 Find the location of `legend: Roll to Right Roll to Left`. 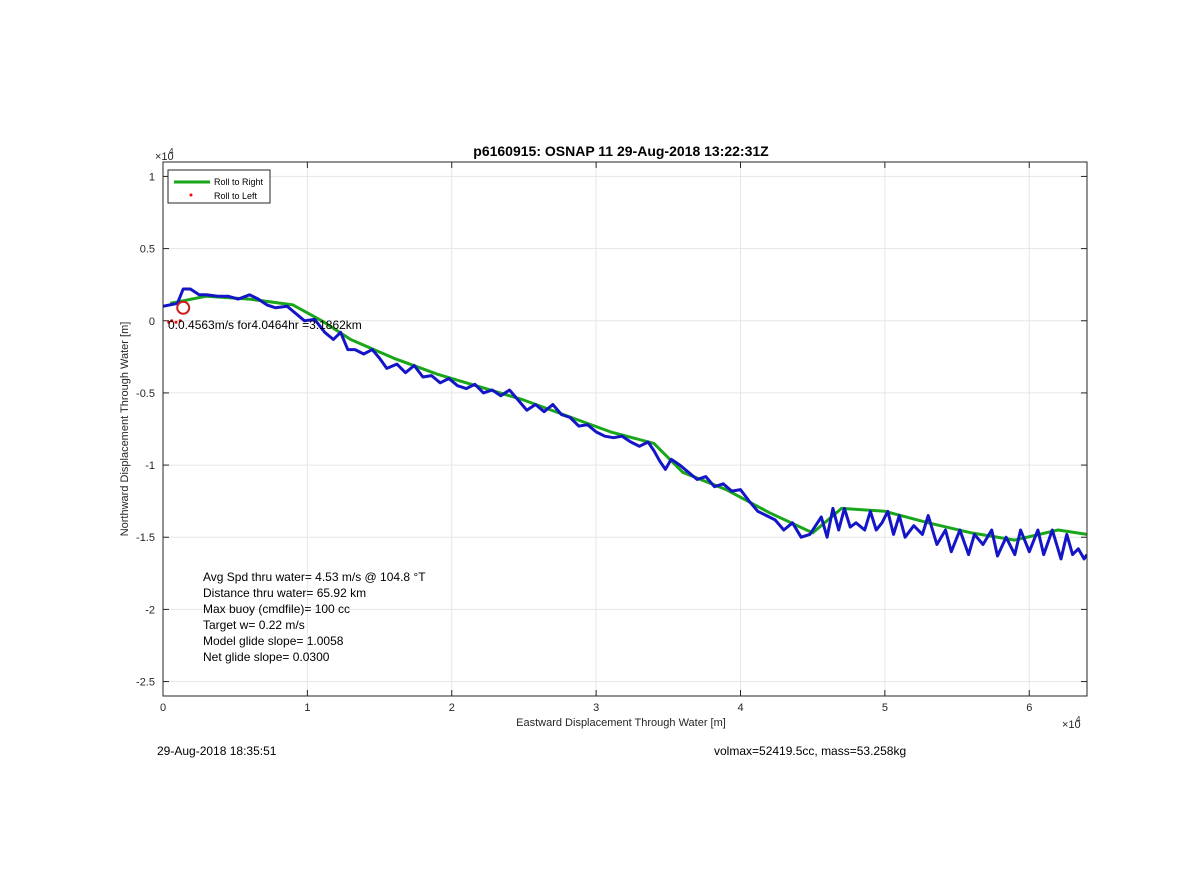

legend: Roll to Right Roll to Left is located at coordinates (219, 186).